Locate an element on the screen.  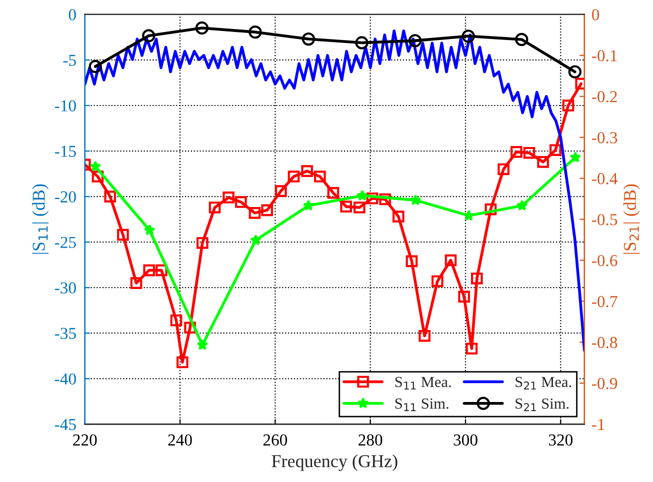
x-tick-label: 240 is located at coordinates (180, 440).